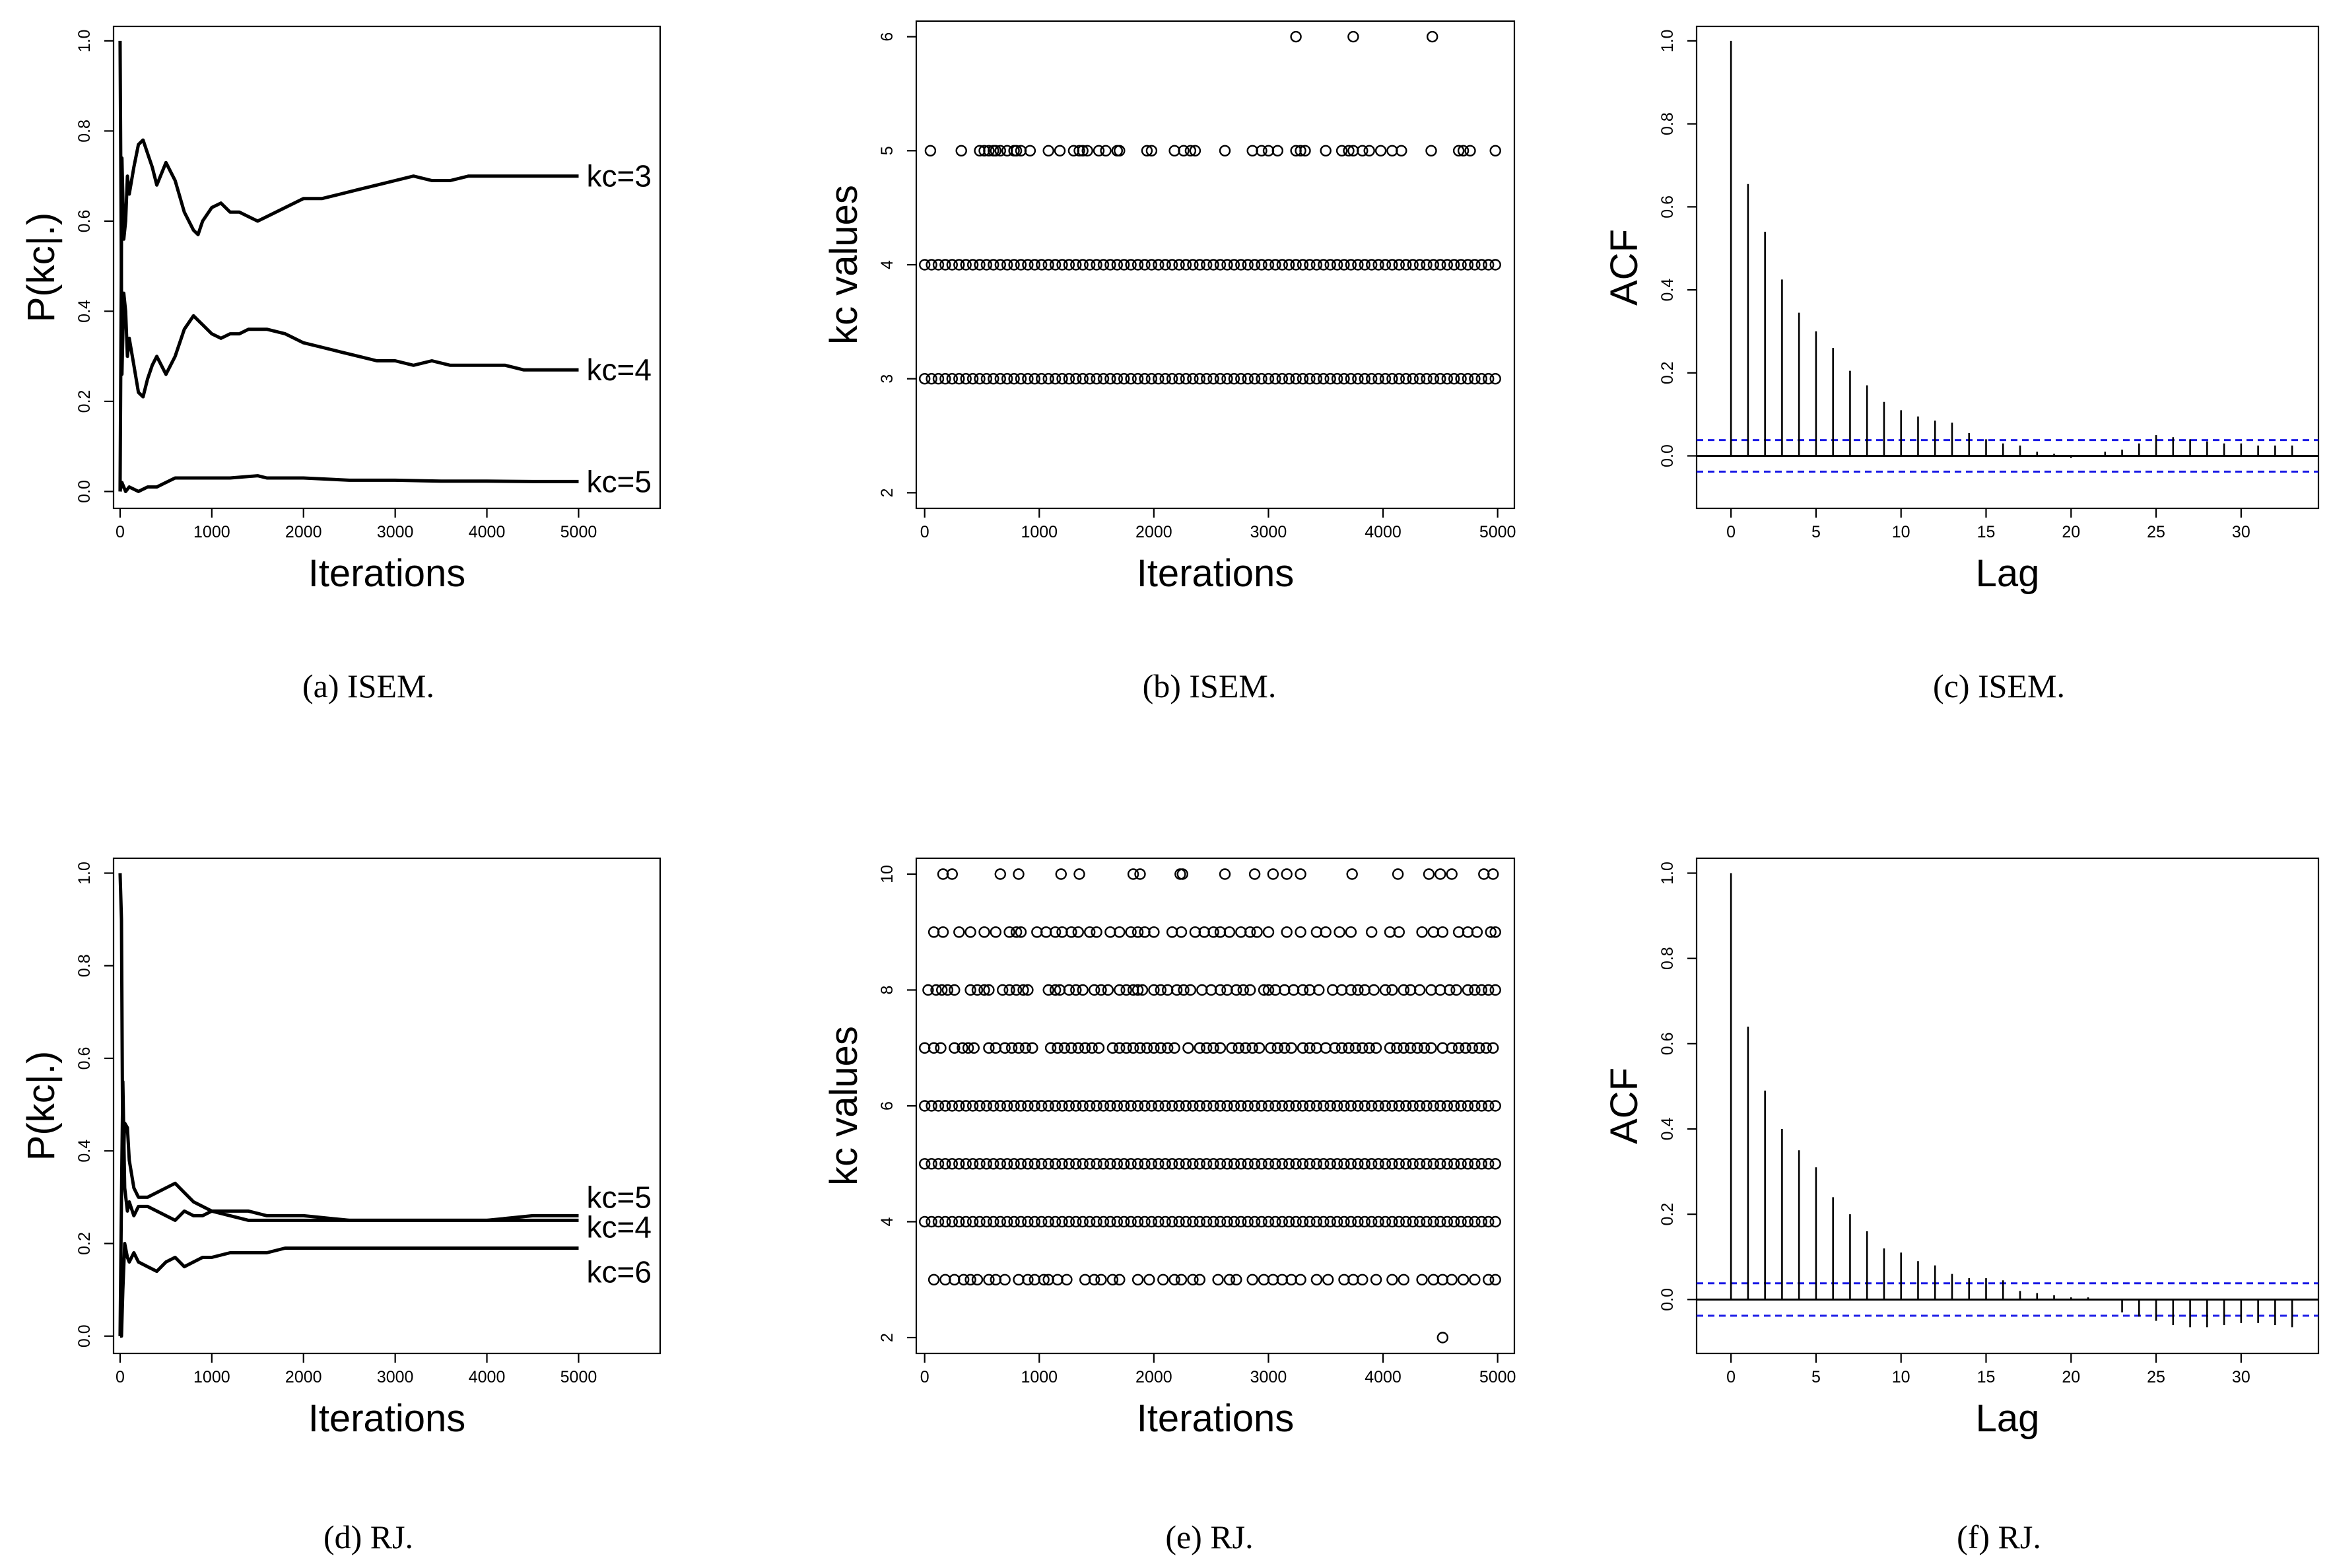 This screenshot has height=1568, width=2331. I want to click on x-tick-label: 30, so click(2241, 1377).